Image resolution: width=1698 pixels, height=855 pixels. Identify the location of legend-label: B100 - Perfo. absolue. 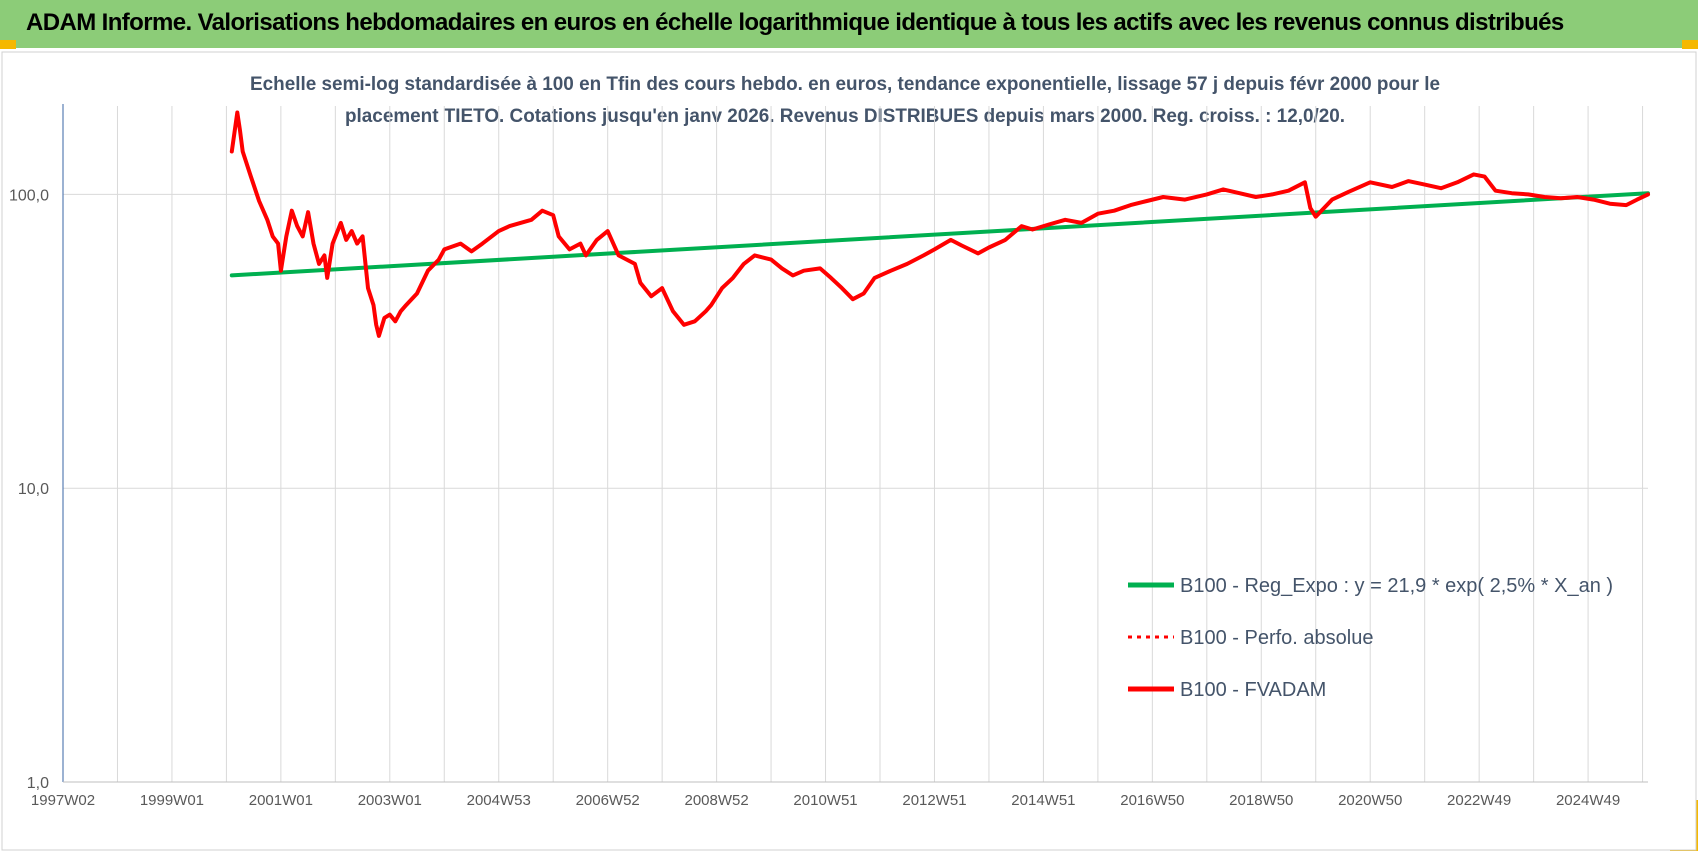
(1276, 638).